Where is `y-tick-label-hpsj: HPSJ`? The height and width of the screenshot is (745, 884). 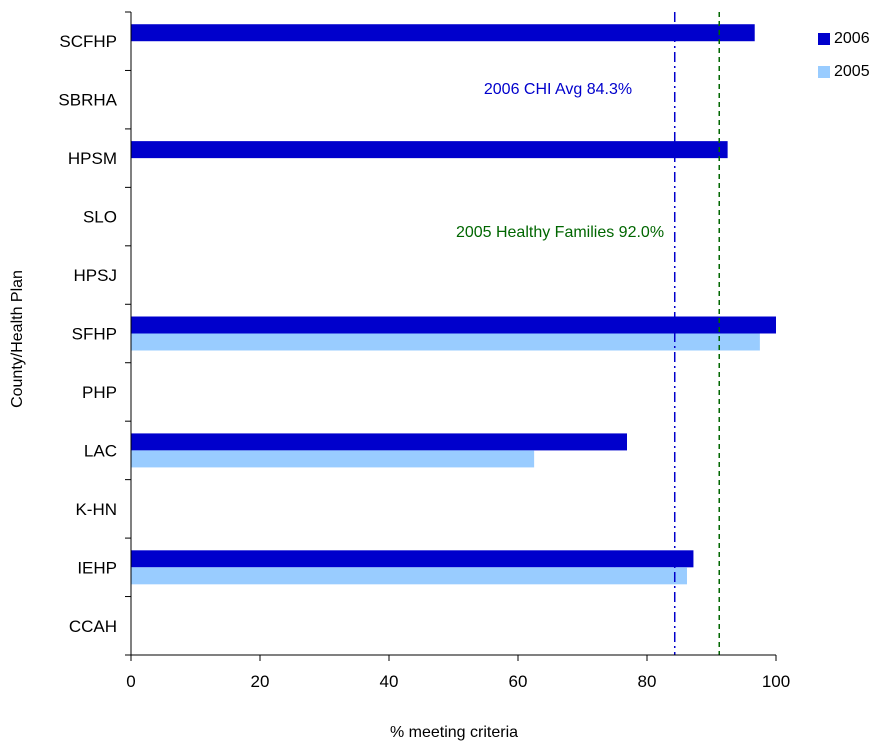
y-tick-label-hpsj: HPSJ is located at coordinates (95, 275).